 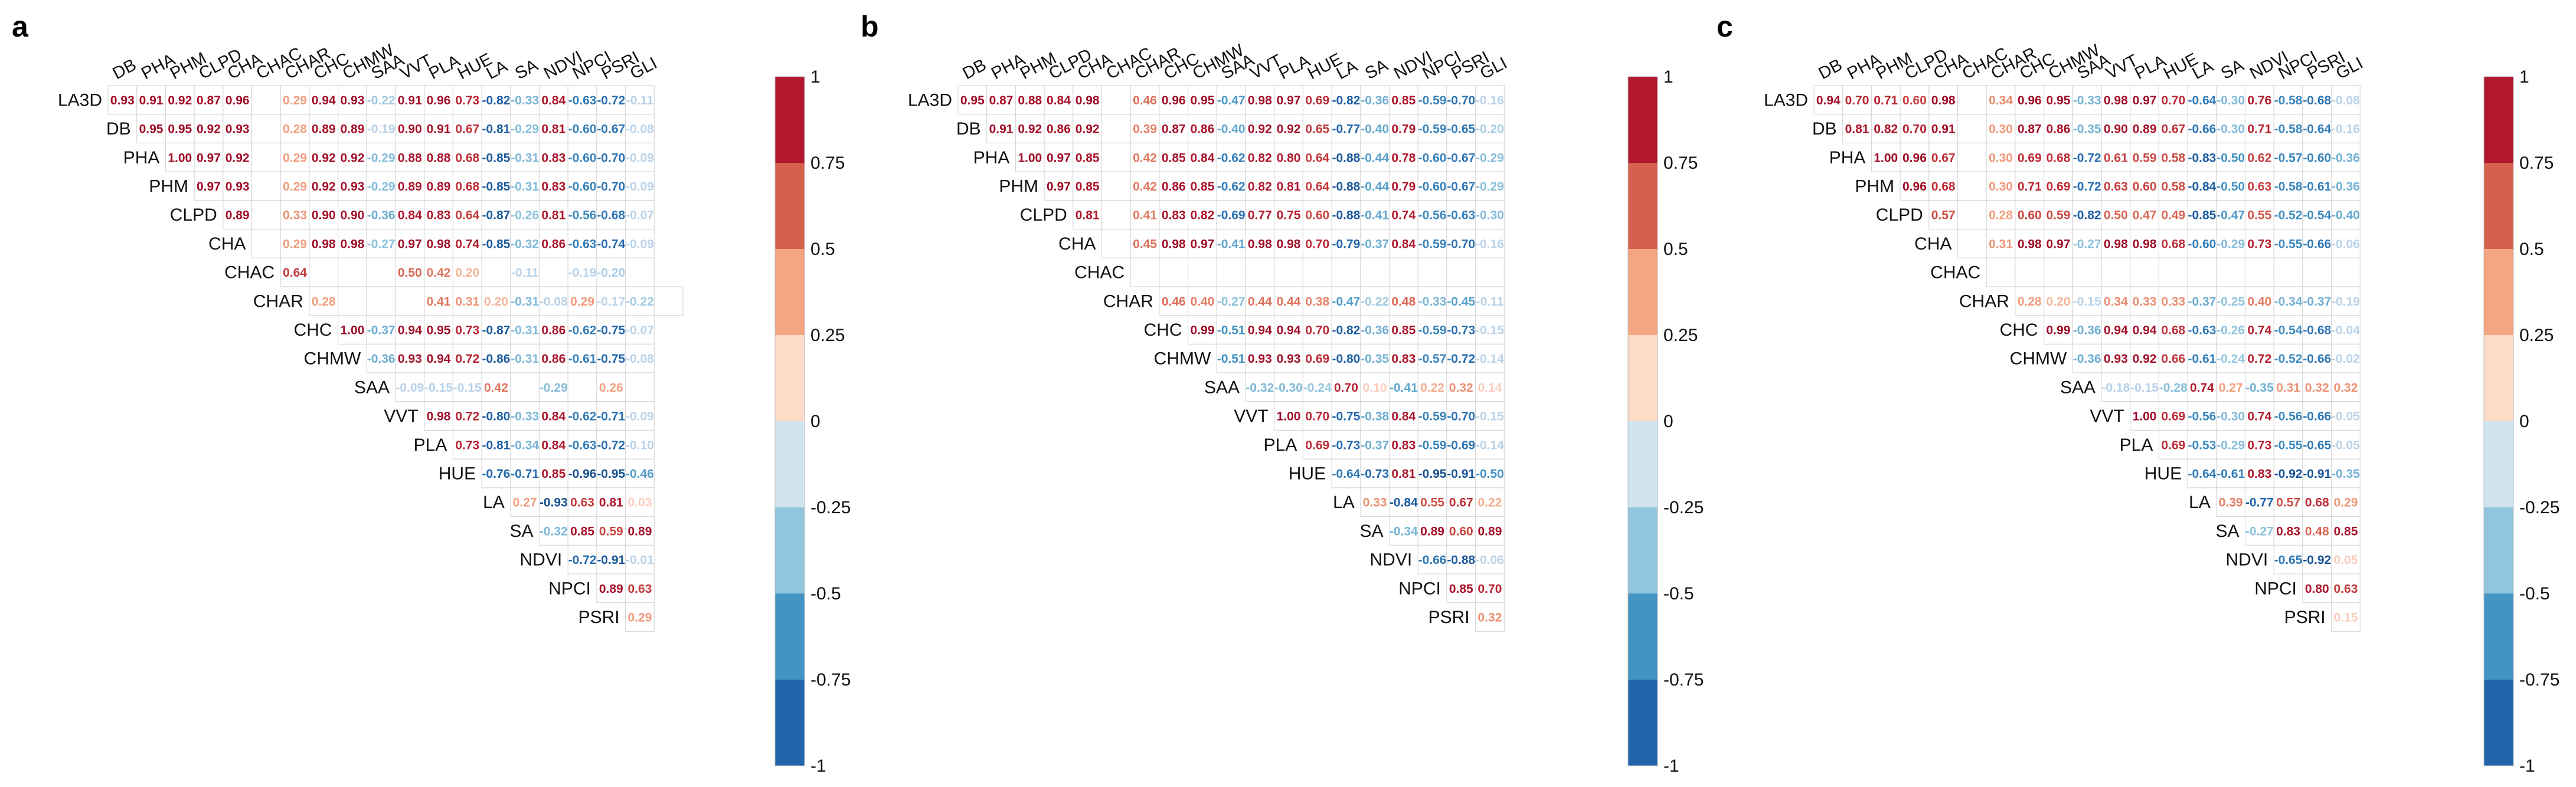 What do you see at coordinates (2116, 216) in the screenshot?
I see `cell-value: 0.50` at bounding box center [2116, 216].